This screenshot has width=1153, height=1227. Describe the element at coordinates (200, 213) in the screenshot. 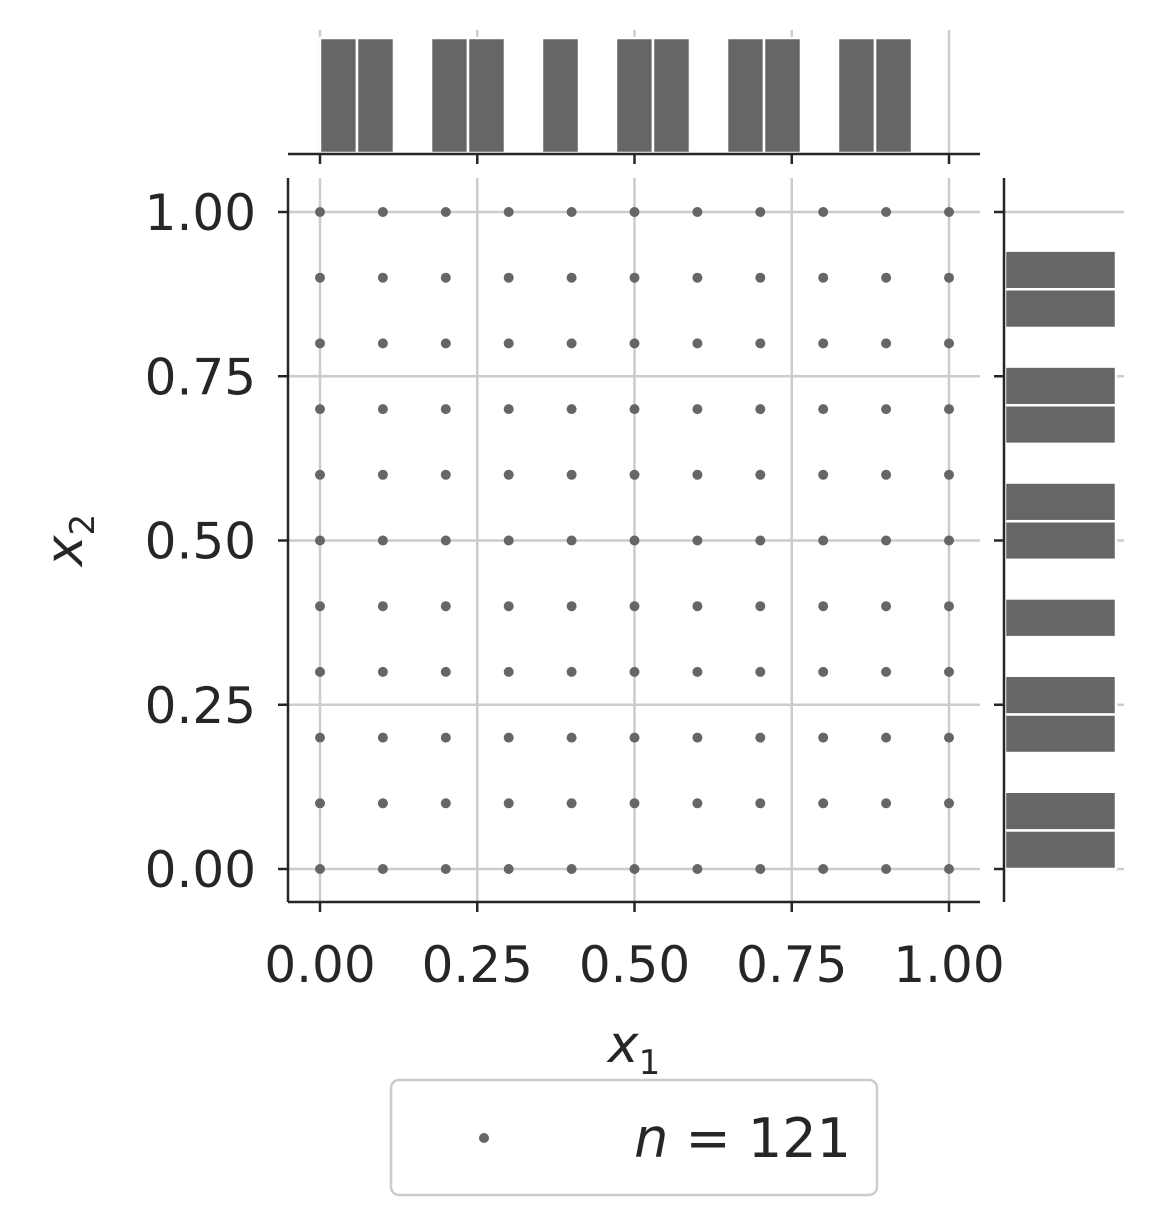

I see `y-tick-label: 1.00` at that location.